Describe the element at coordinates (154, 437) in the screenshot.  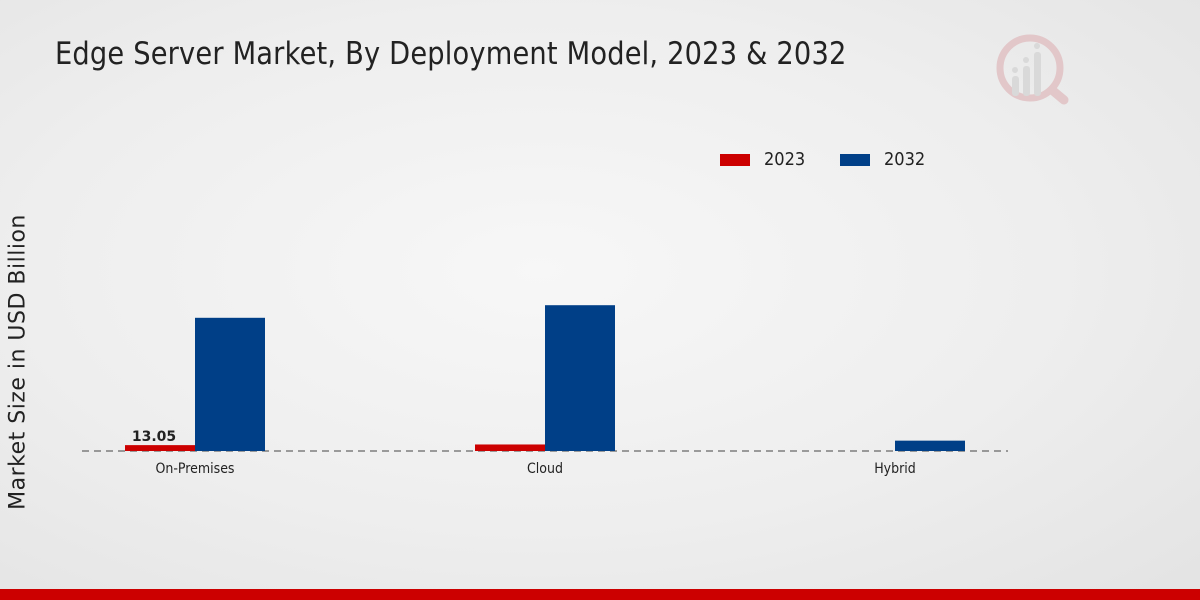
I see `data-label: 13.05` at that location.